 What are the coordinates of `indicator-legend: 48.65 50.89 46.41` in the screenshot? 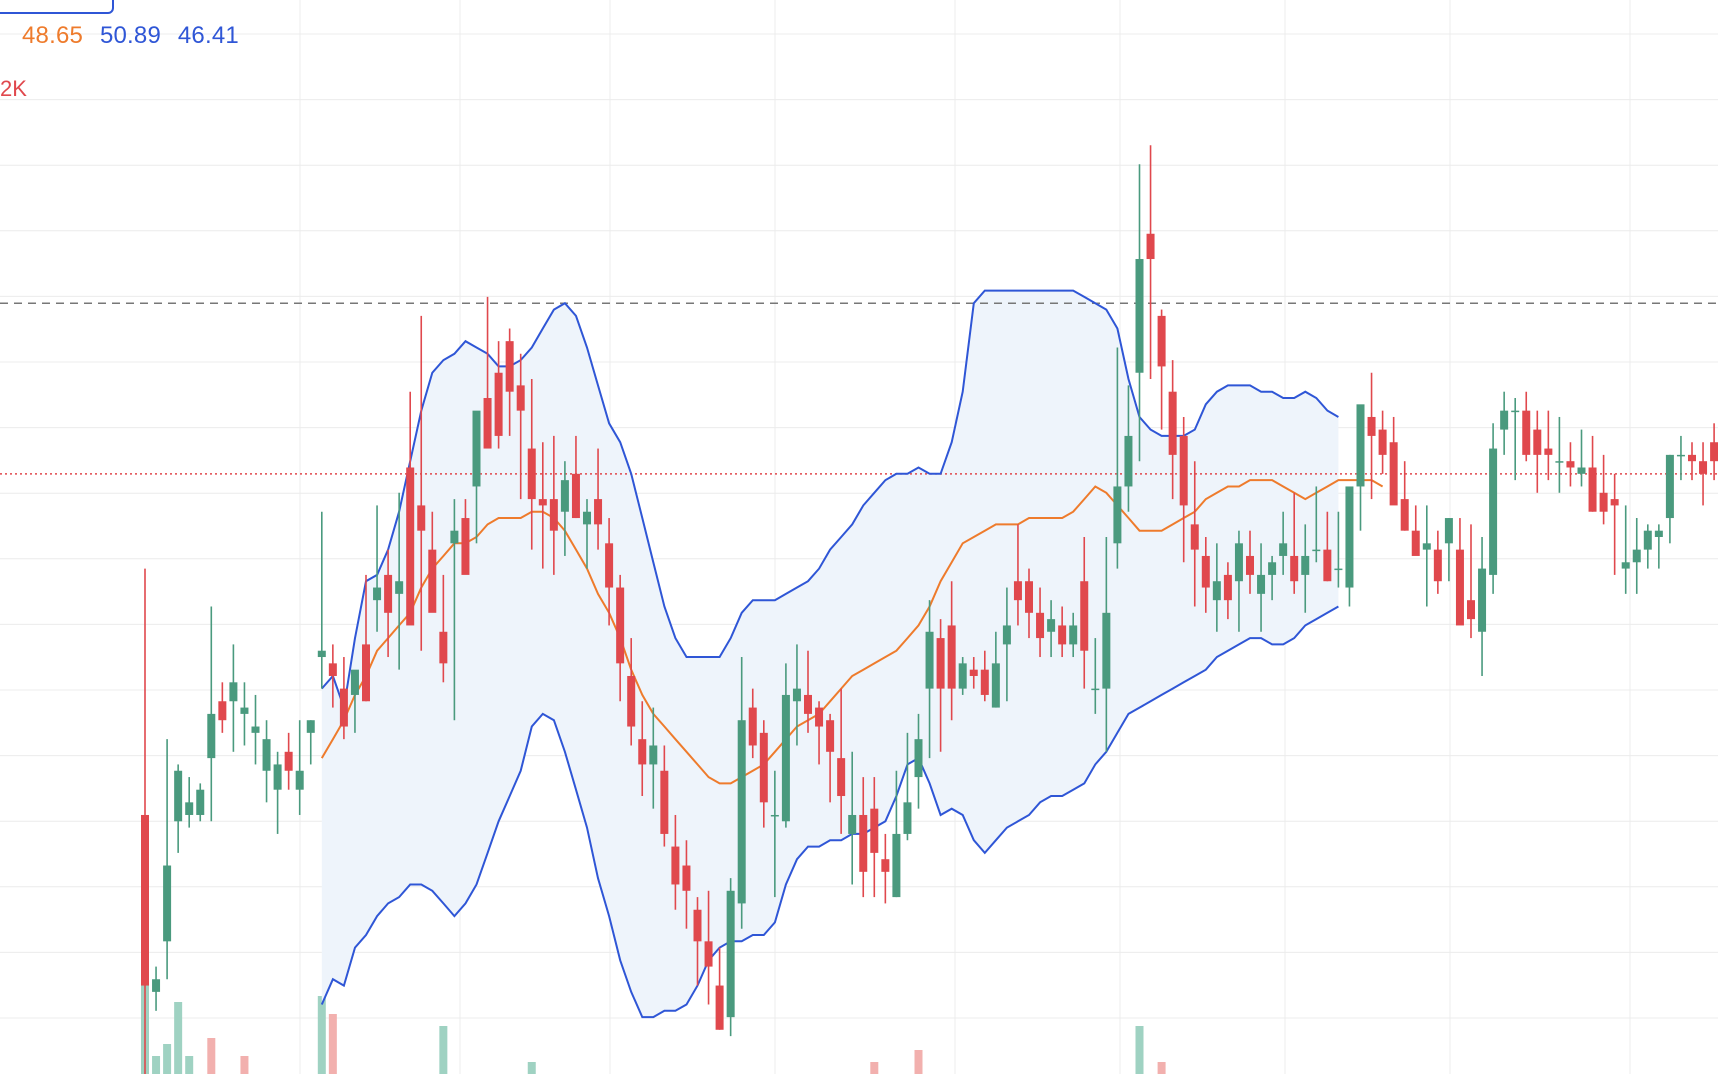 It's located at (135, 36).